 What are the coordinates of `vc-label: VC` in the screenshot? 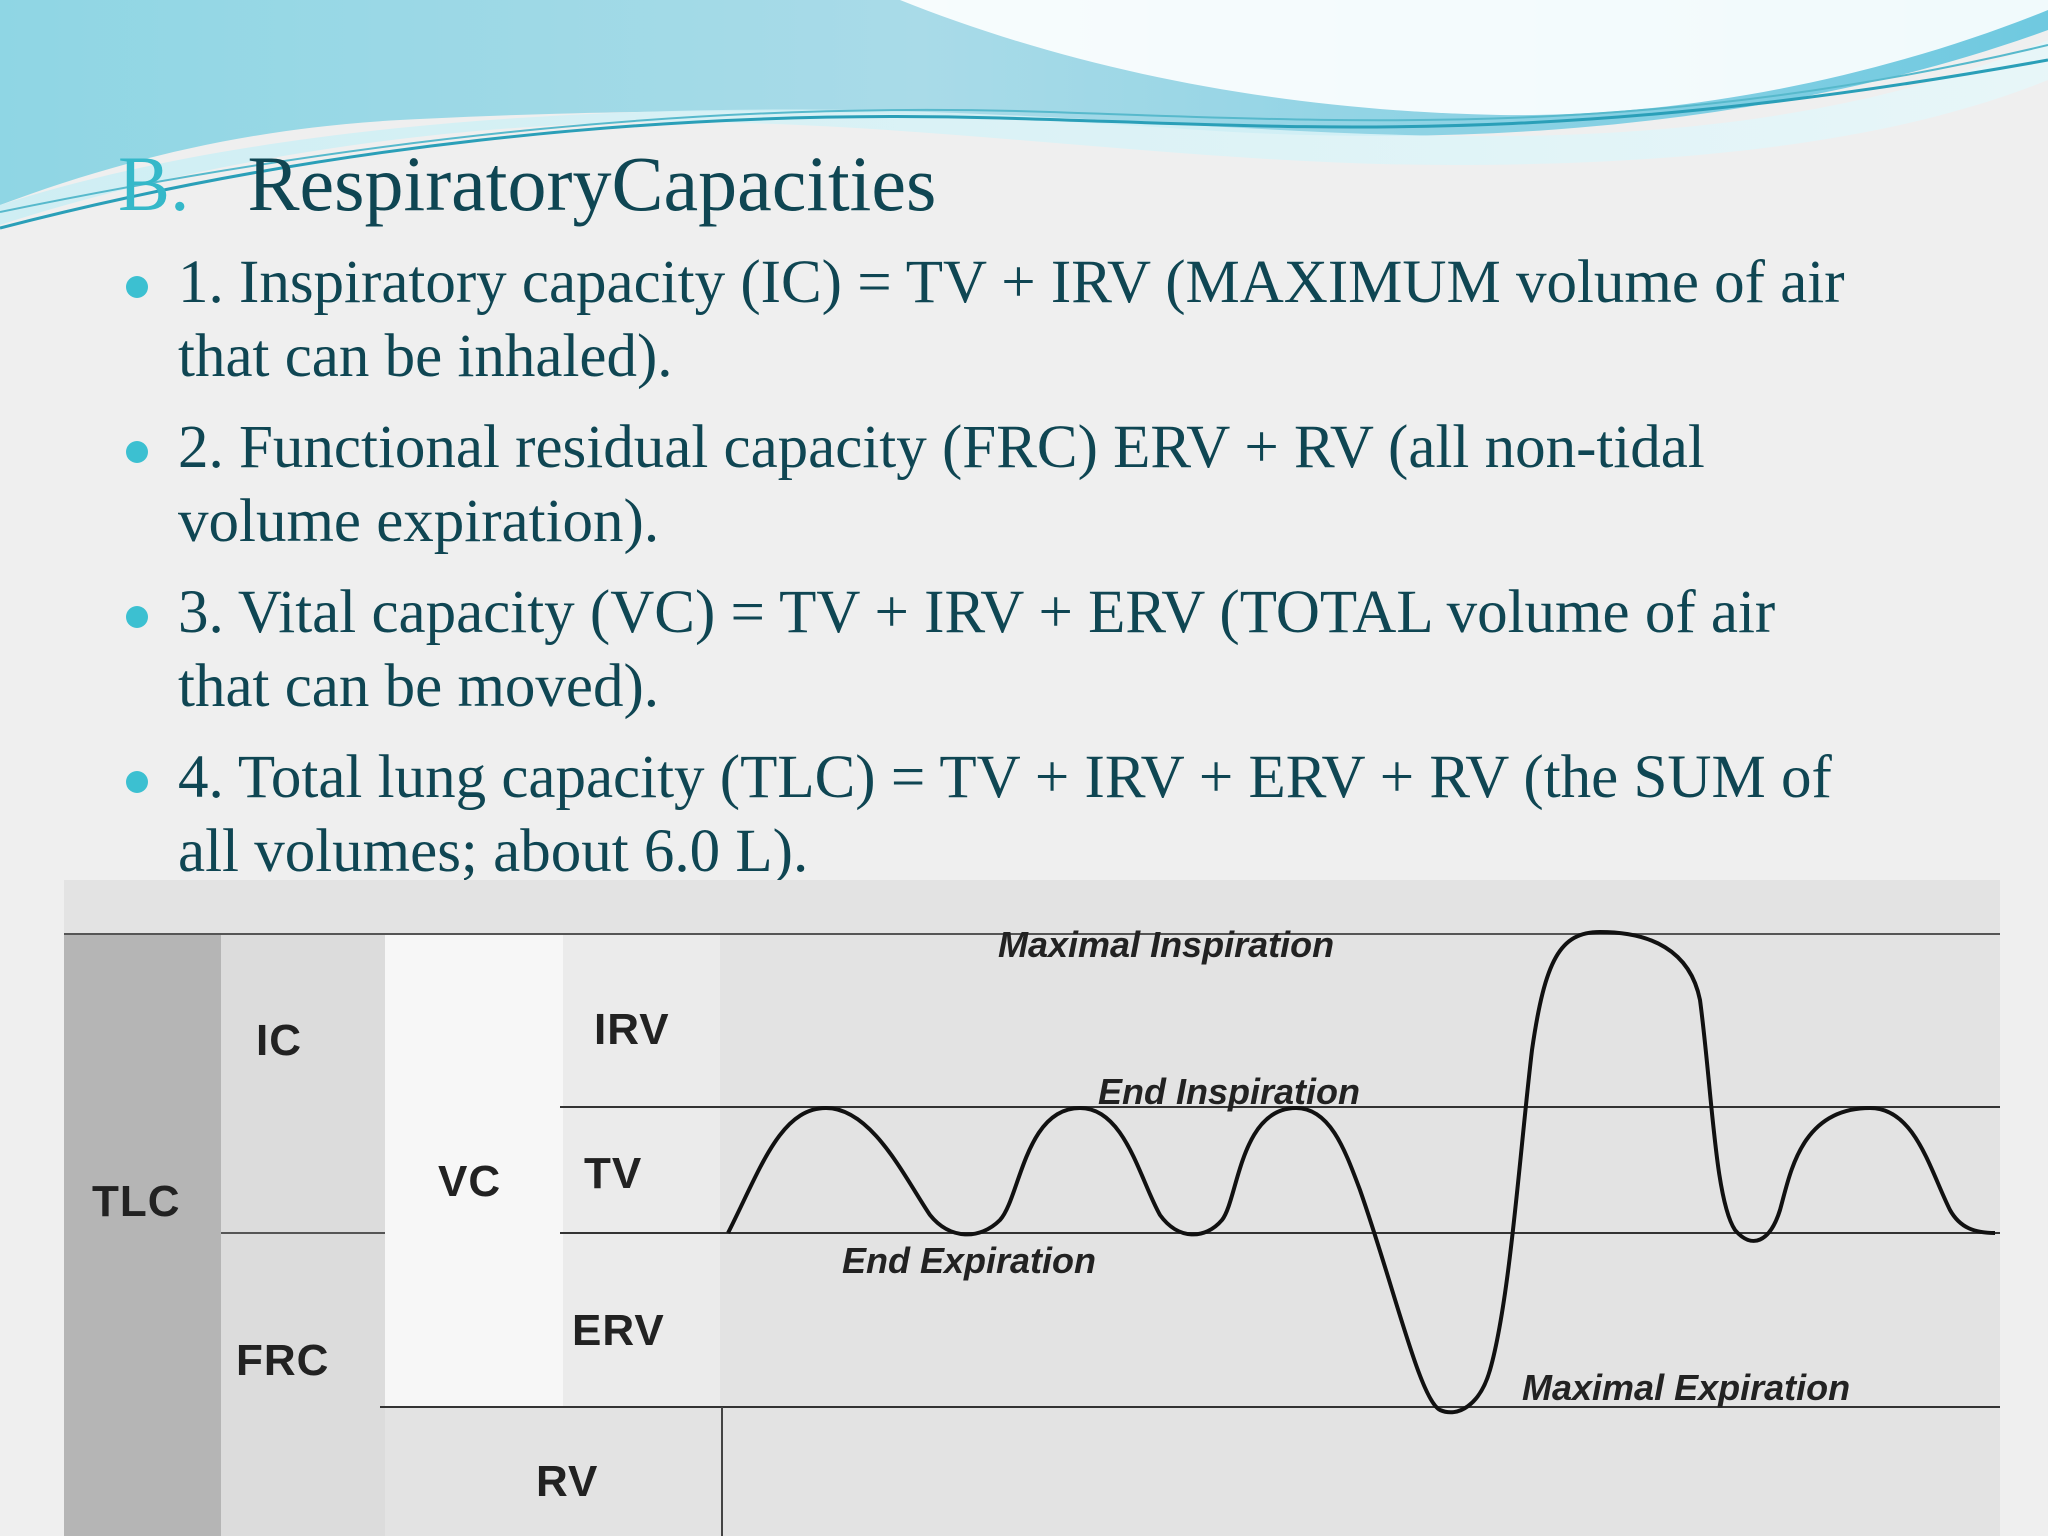 It's located at (469, 1181).